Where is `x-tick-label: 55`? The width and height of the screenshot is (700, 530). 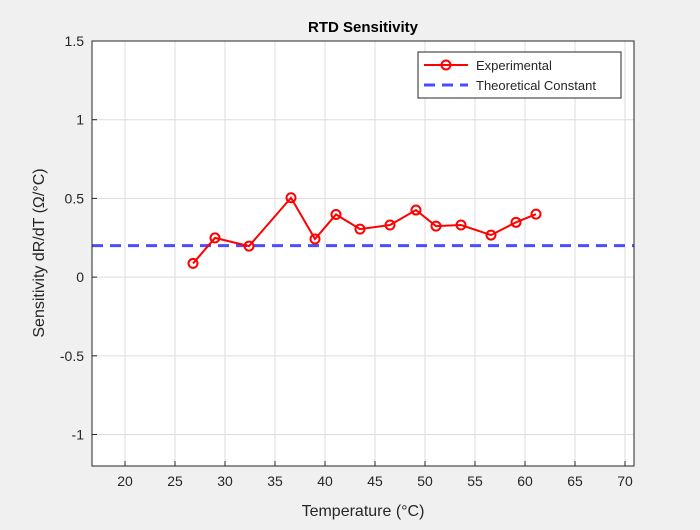
x-tick-label: 55 is located at coordinates (475, 481).